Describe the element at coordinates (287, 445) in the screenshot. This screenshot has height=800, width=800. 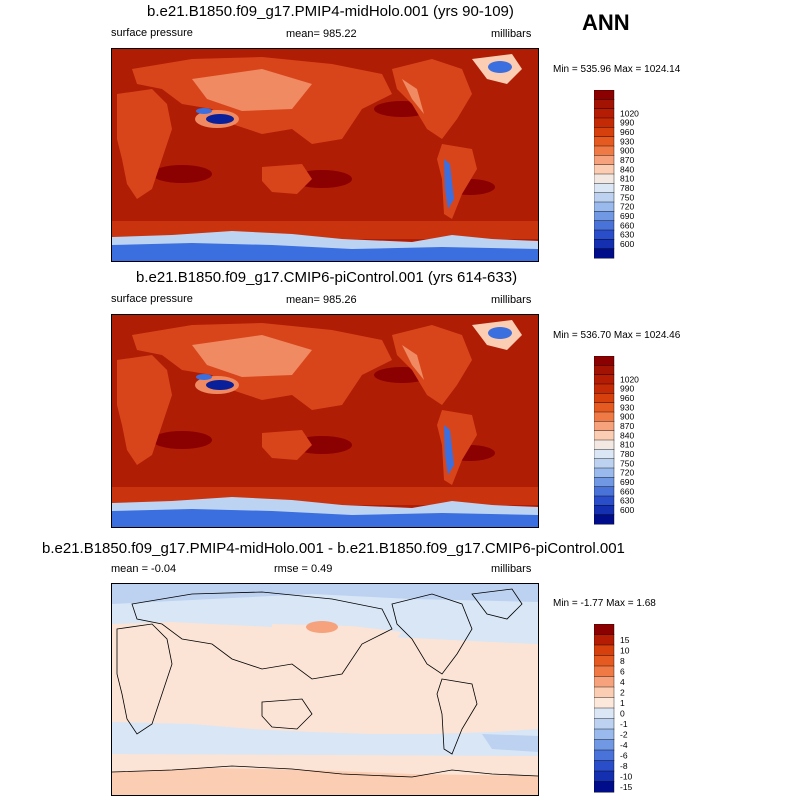
I see `panel2-land-australia` at that location.